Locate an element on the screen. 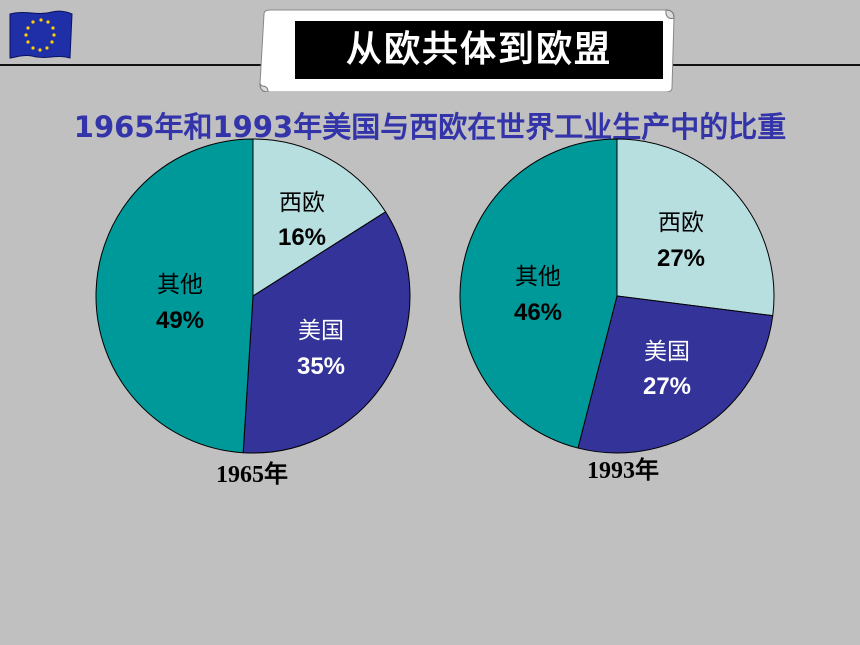  slice-value-label: 16% is located at coordinates (302, 237).